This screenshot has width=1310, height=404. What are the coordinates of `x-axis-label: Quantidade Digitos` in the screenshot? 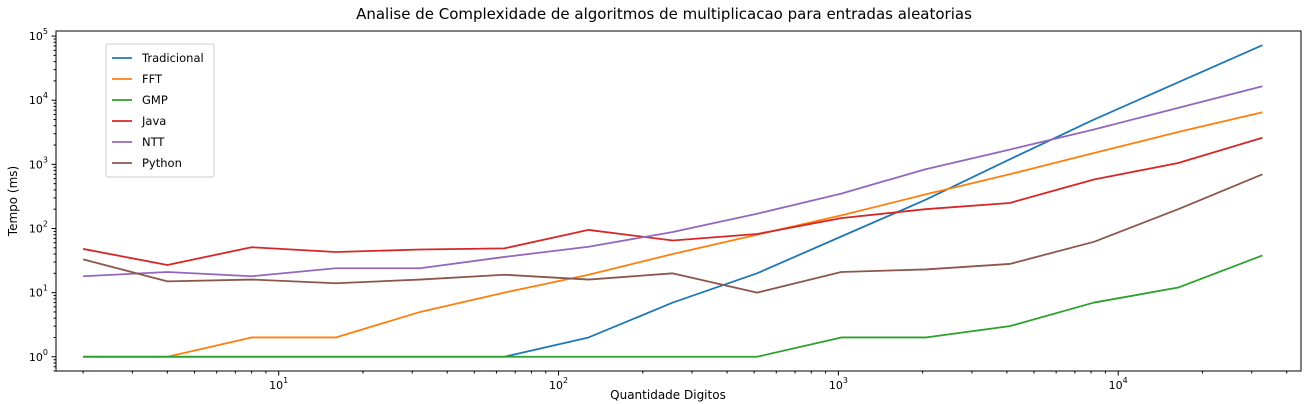 It's located at (668, 395).